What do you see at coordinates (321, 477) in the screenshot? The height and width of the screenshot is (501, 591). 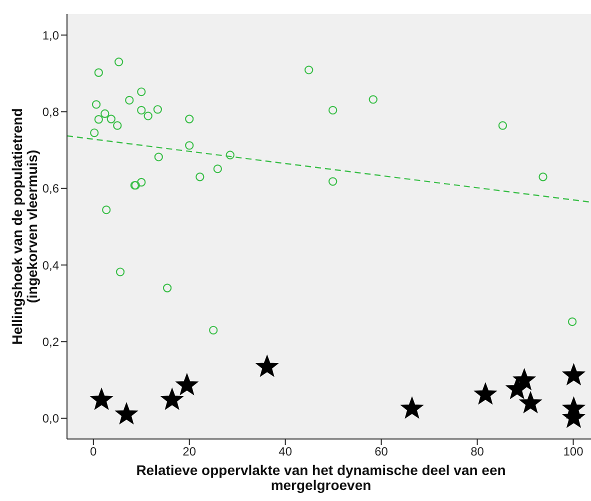 I see `x-axis-title: Relatieve oppervlakte van het dynamische deel van een mergelgroeven` at bounding box center [321, 477].